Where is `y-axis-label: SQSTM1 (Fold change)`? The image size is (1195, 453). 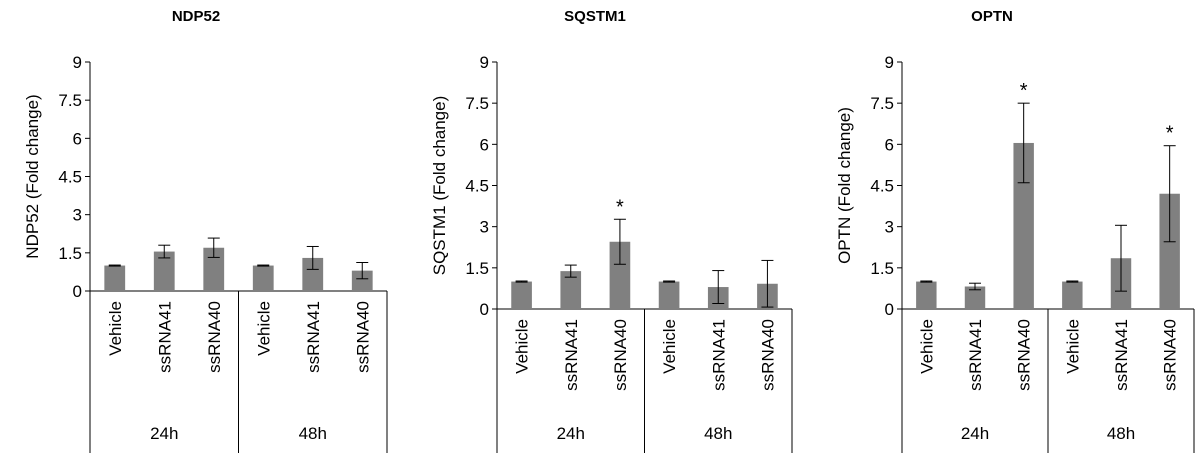 y-axis-label: SQSTM1 (Fold change) is located at coordinates (439, 186).